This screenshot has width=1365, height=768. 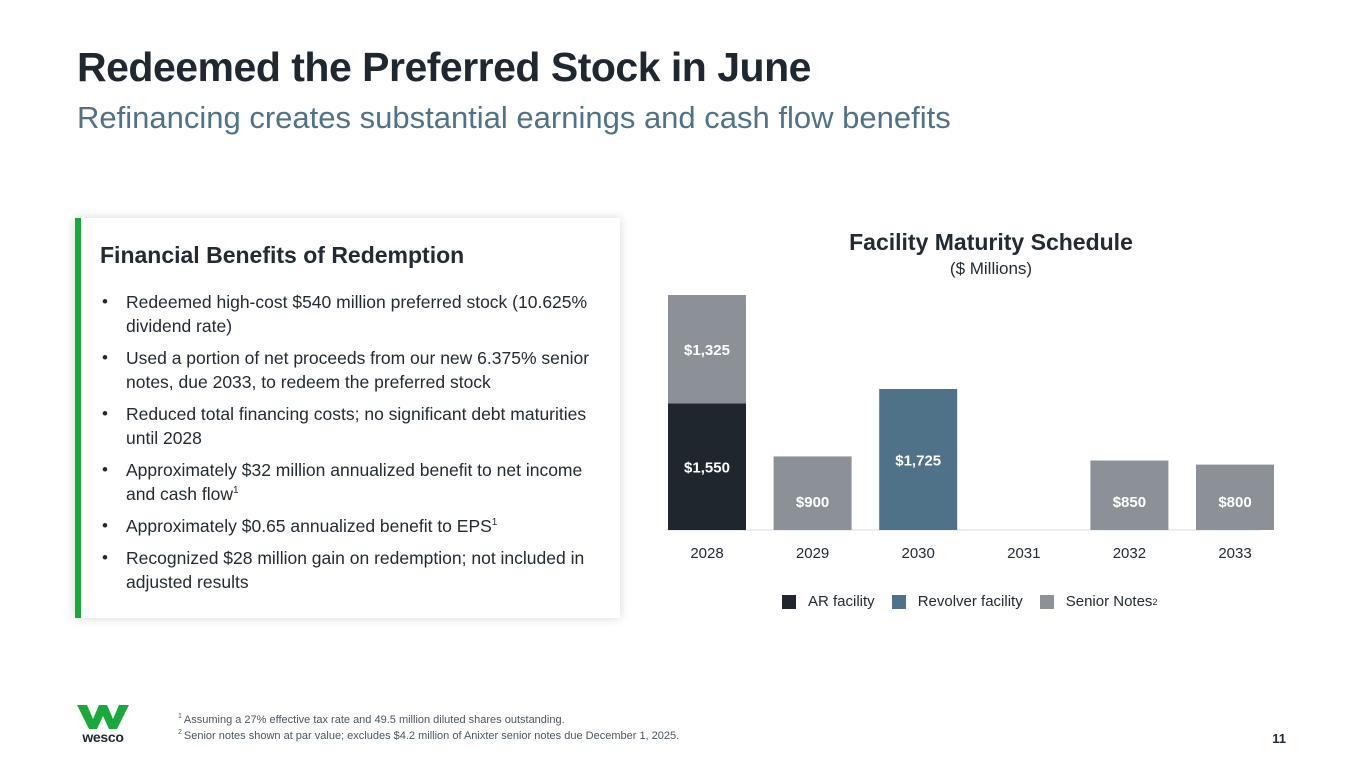 What do you see at coordinates (103, 717) in the screenshot?
I see `wesco-logo-icon` at bounding box center [103, 717].